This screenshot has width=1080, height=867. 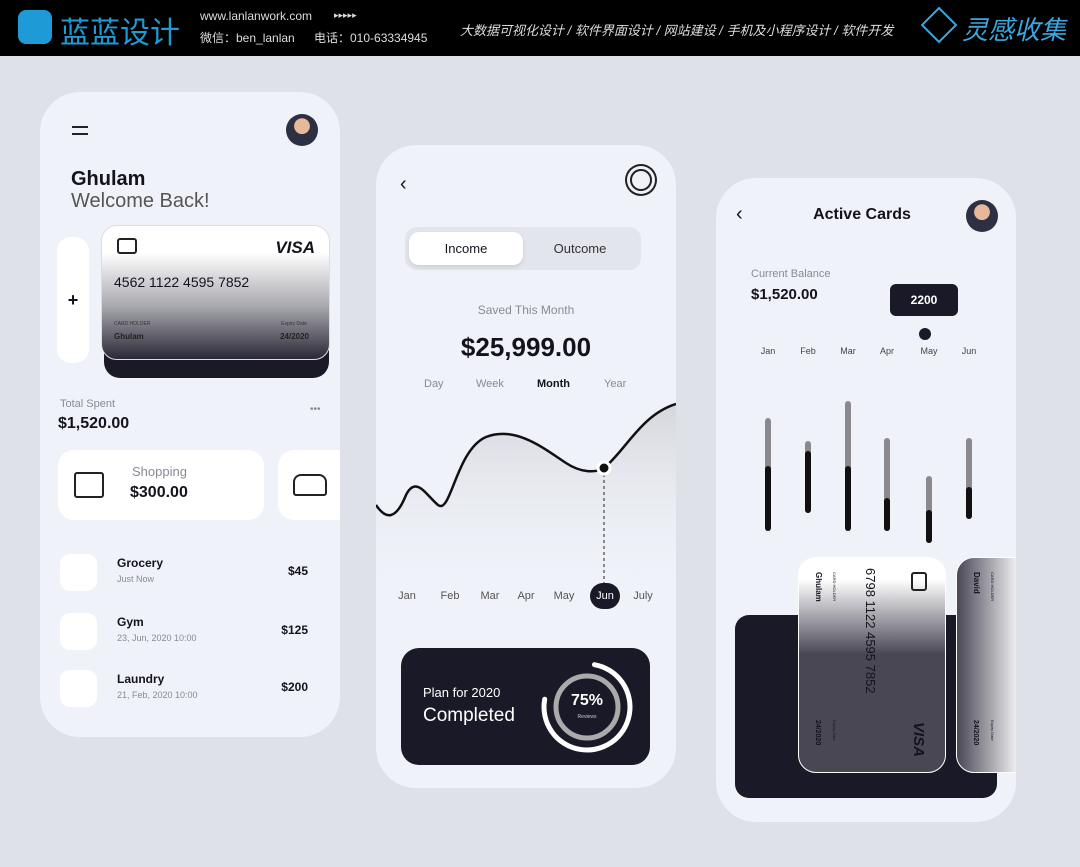 I want to click on total-spent-value: $1,520.00, so click(x=94, y=423).